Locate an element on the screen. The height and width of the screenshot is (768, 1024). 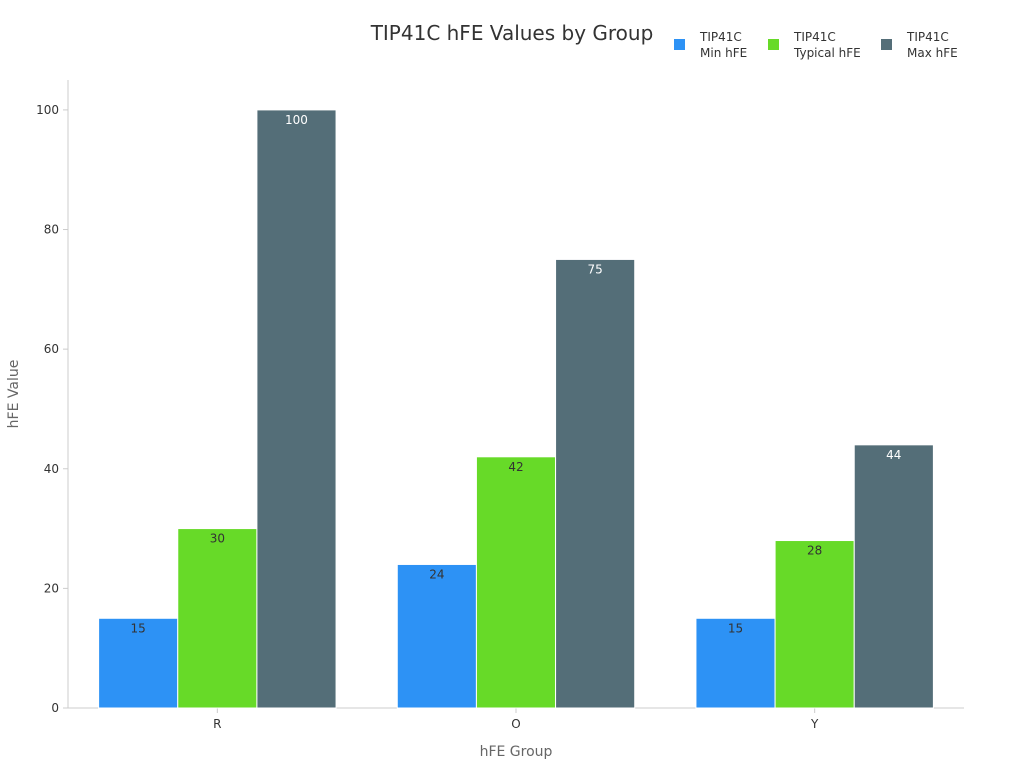
bar-o-min-hfe is located at coordinates (436, 636).